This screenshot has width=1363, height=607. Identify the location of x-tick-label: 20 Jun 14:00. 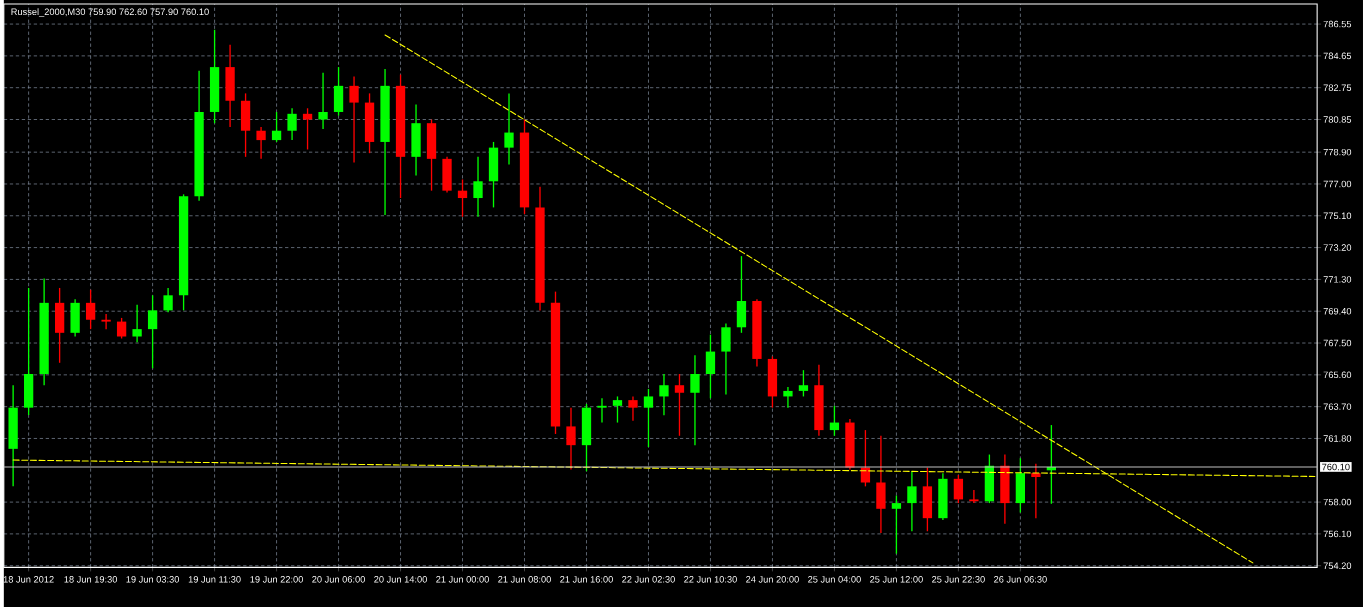
(400, 579).